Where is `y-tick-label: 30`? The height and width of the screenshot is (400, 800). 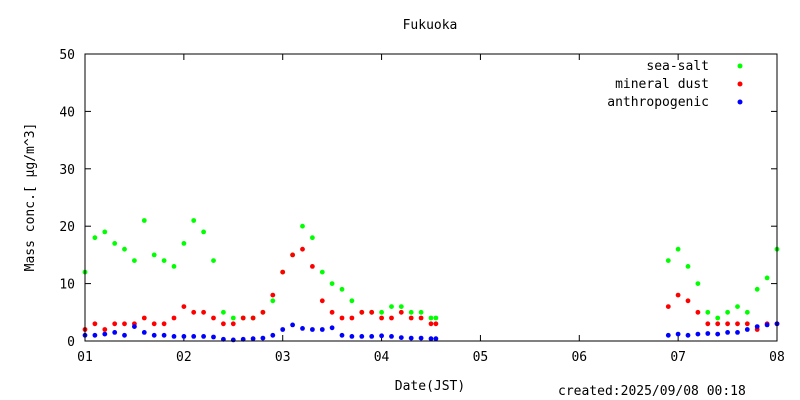
y-tick-label: 30 is located at coordinates (67, 170).